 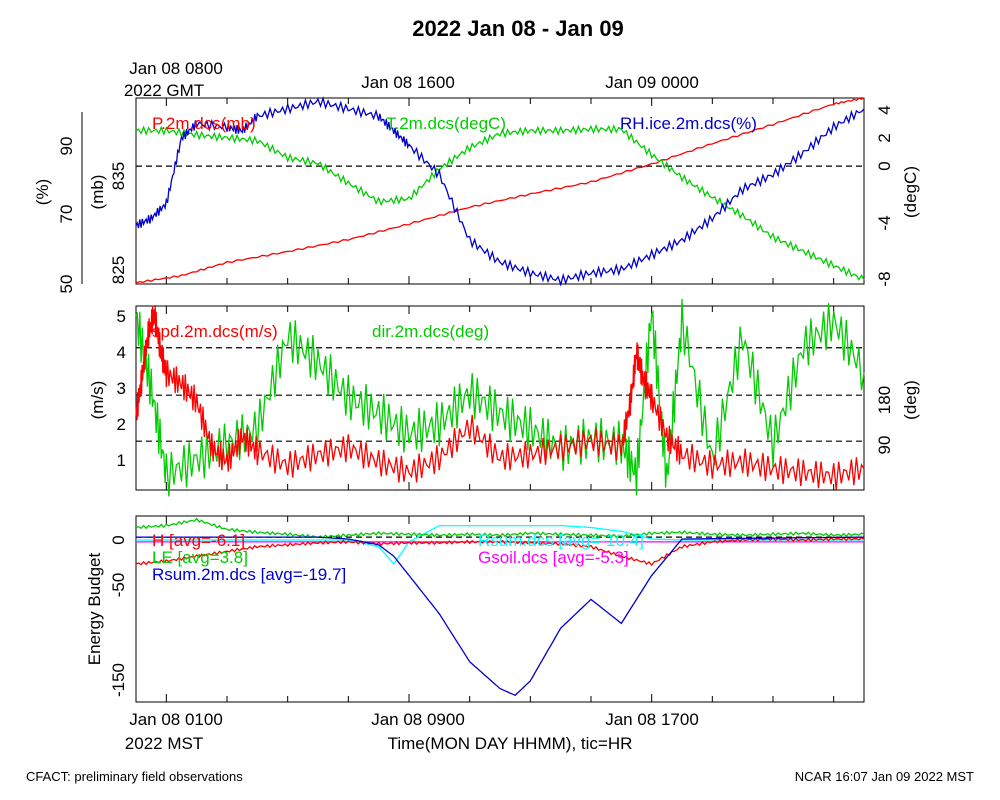 What do you see at coordinates (200, 557) in the screenshot?
I see `legend-le: LE [avg=3.8]` at bounding box center [200, 557].